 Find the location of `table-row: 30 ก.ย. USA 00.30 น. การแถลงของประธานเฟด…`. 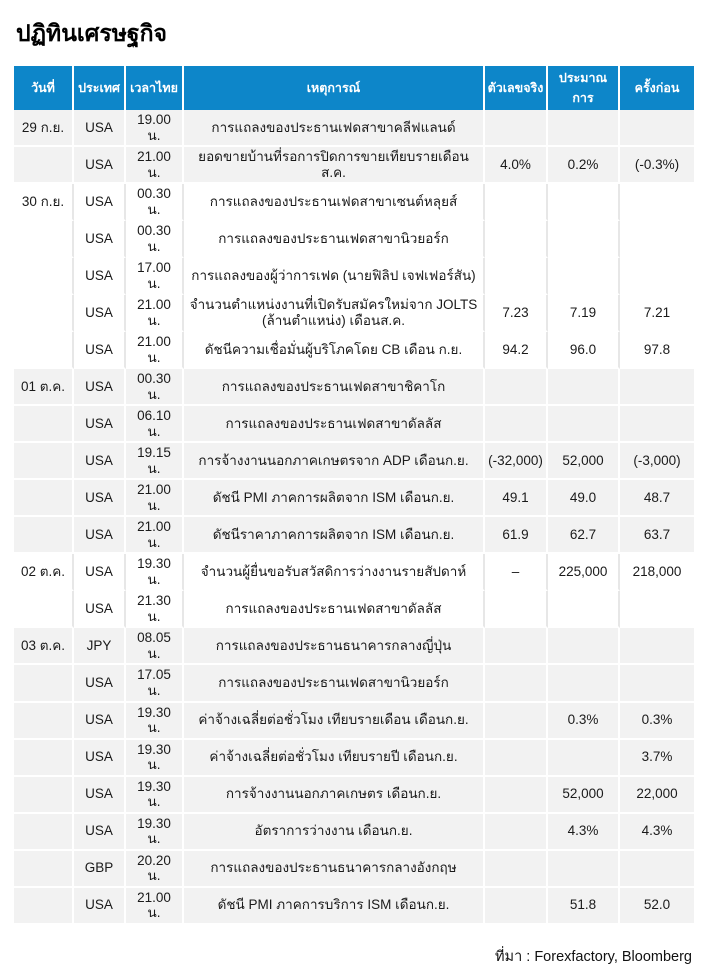

table-row: 30 ก.ย. USA 00.30 น. การแถลงของประธานเฟด… is located at coordinates (354, 203).